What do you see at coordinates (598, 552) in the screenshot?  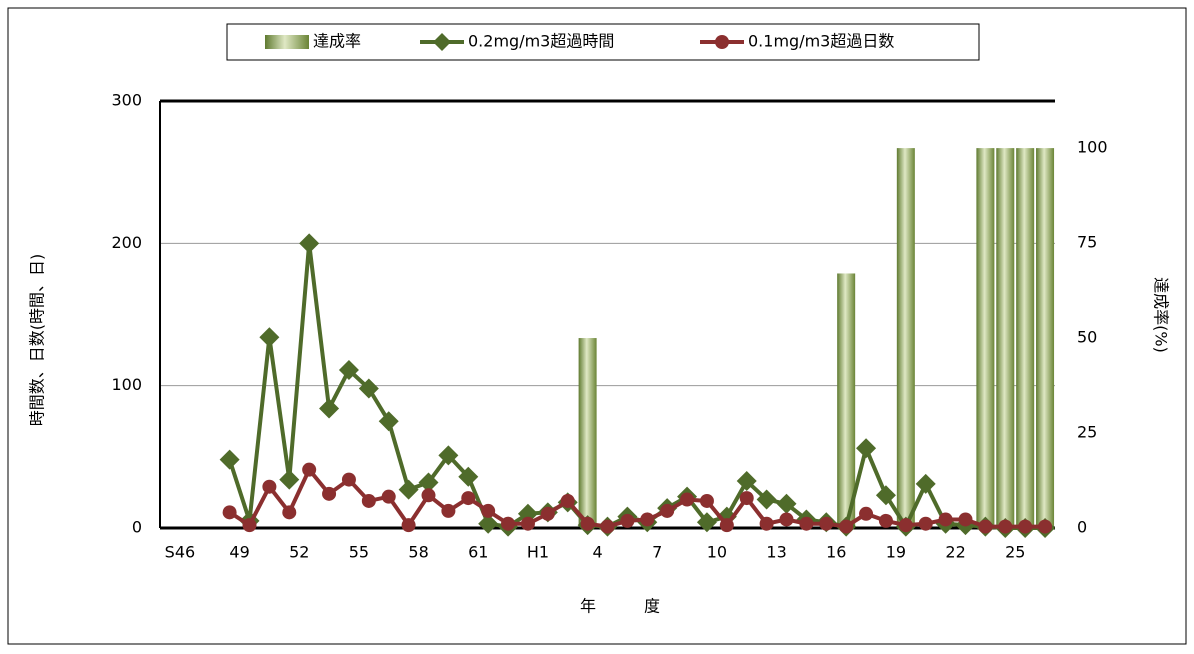 I see `x-tick-label: 4` at bounding box center [598, 552].